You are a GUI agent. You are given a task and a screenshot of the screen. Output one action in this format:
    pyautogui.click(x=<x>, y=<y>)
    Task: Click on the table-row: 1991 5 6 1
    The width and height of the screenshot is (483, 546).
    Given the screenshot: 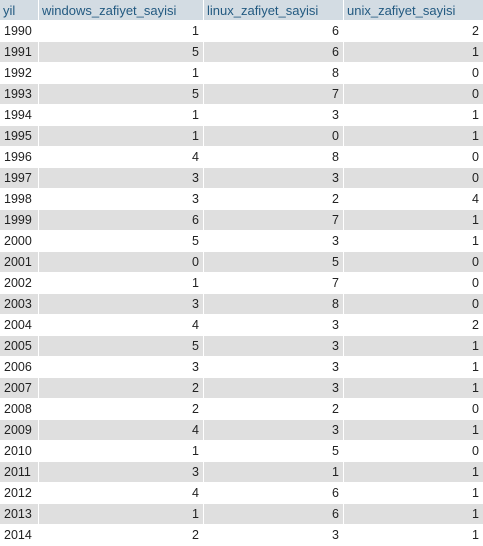 What is the action you would take?
    pyautogui.click(x=241, y=52)
    